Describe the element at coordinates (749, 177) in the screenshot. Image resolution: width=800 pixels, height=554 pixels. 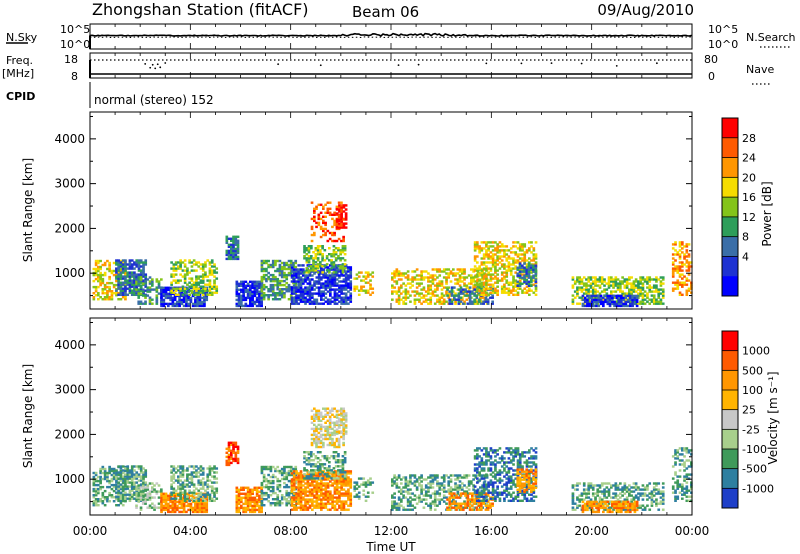
I see `power-colorbar-tick-label: 20` at that location.